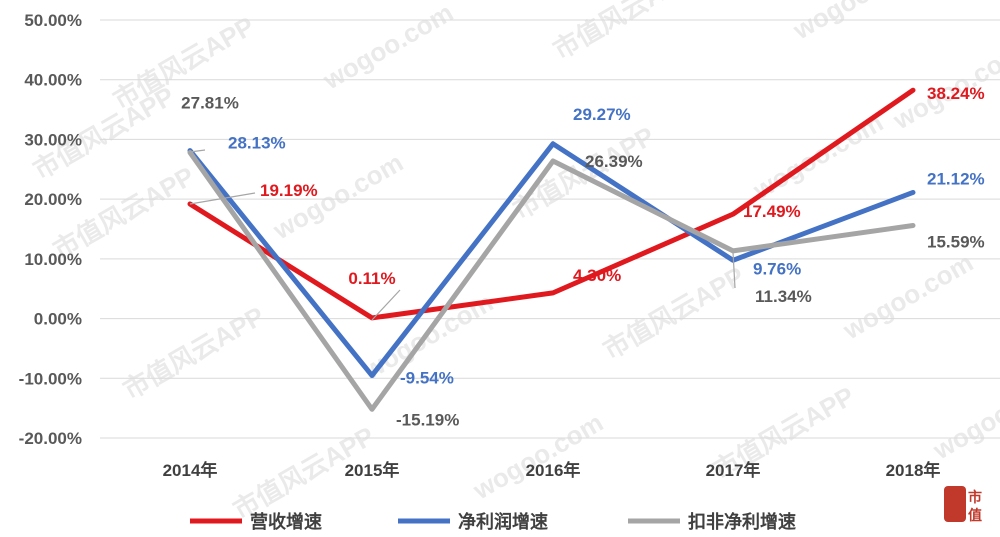  I want to click on data-label: 21.12%, so click(956, 178).